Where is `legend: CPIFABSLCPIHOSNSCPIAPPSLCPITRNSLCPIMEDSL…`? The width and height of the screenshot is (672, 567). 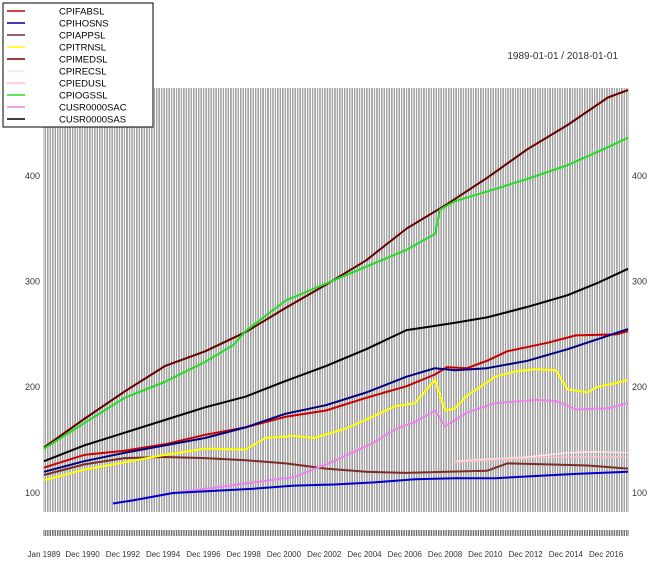 legend: CPIFABSLCPIHOSNSCPIAPPSLCPITRNSLCPIMEDSL… is located at coordinates (78, 65).